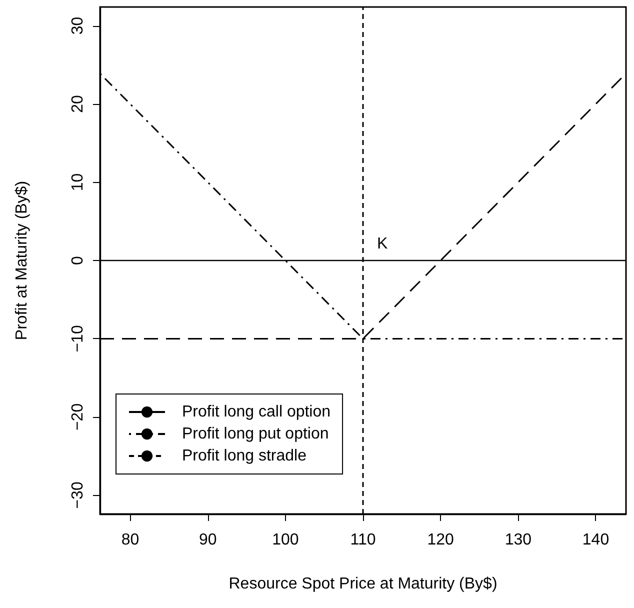 This screenshot has width=634, height=608. I want to click on x-tick-label: 90, so click(207, 540).